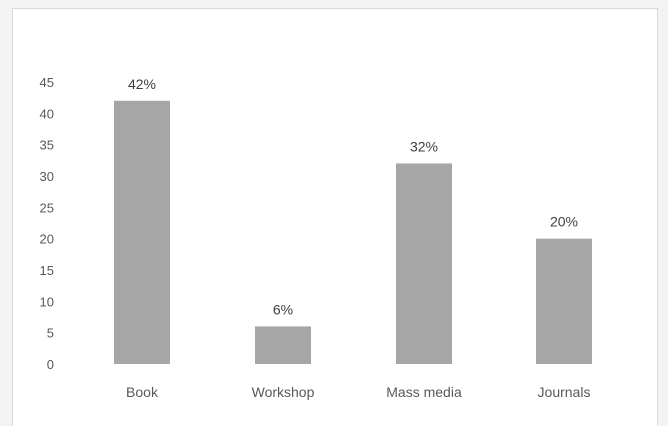  What do you see at coordinates (142, 392) in the screenshot?
I see `category-label: Book` at bounding box center [142, 392].